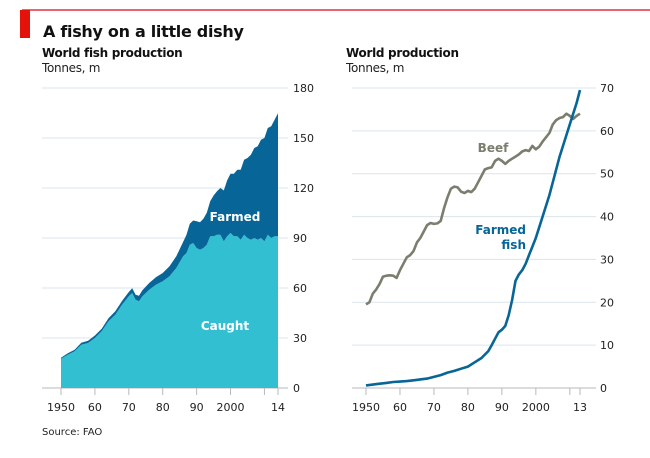  Describe the element at coordinates (607, 88) in the screenshot. I see `y-tick-label: 70` at that location.